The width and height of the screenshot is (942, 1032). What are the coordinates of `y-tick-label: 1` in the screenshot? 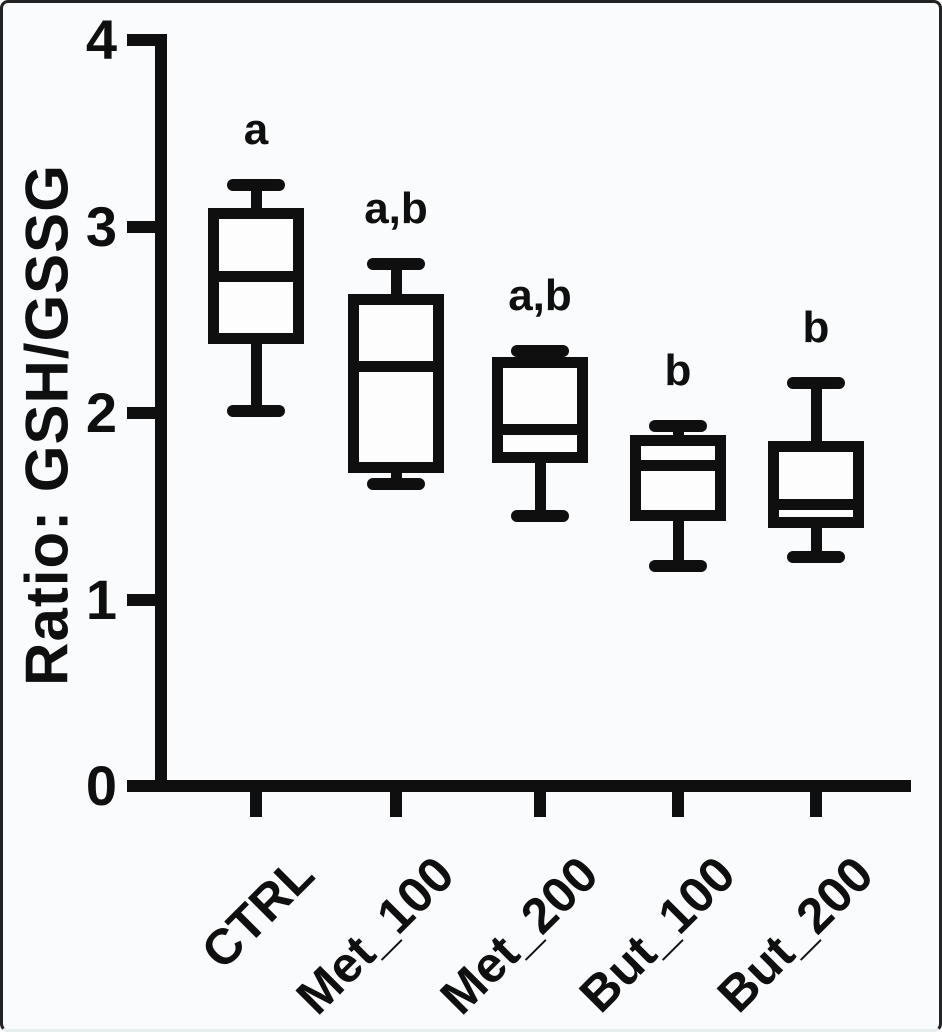 It's located at (101, 599).